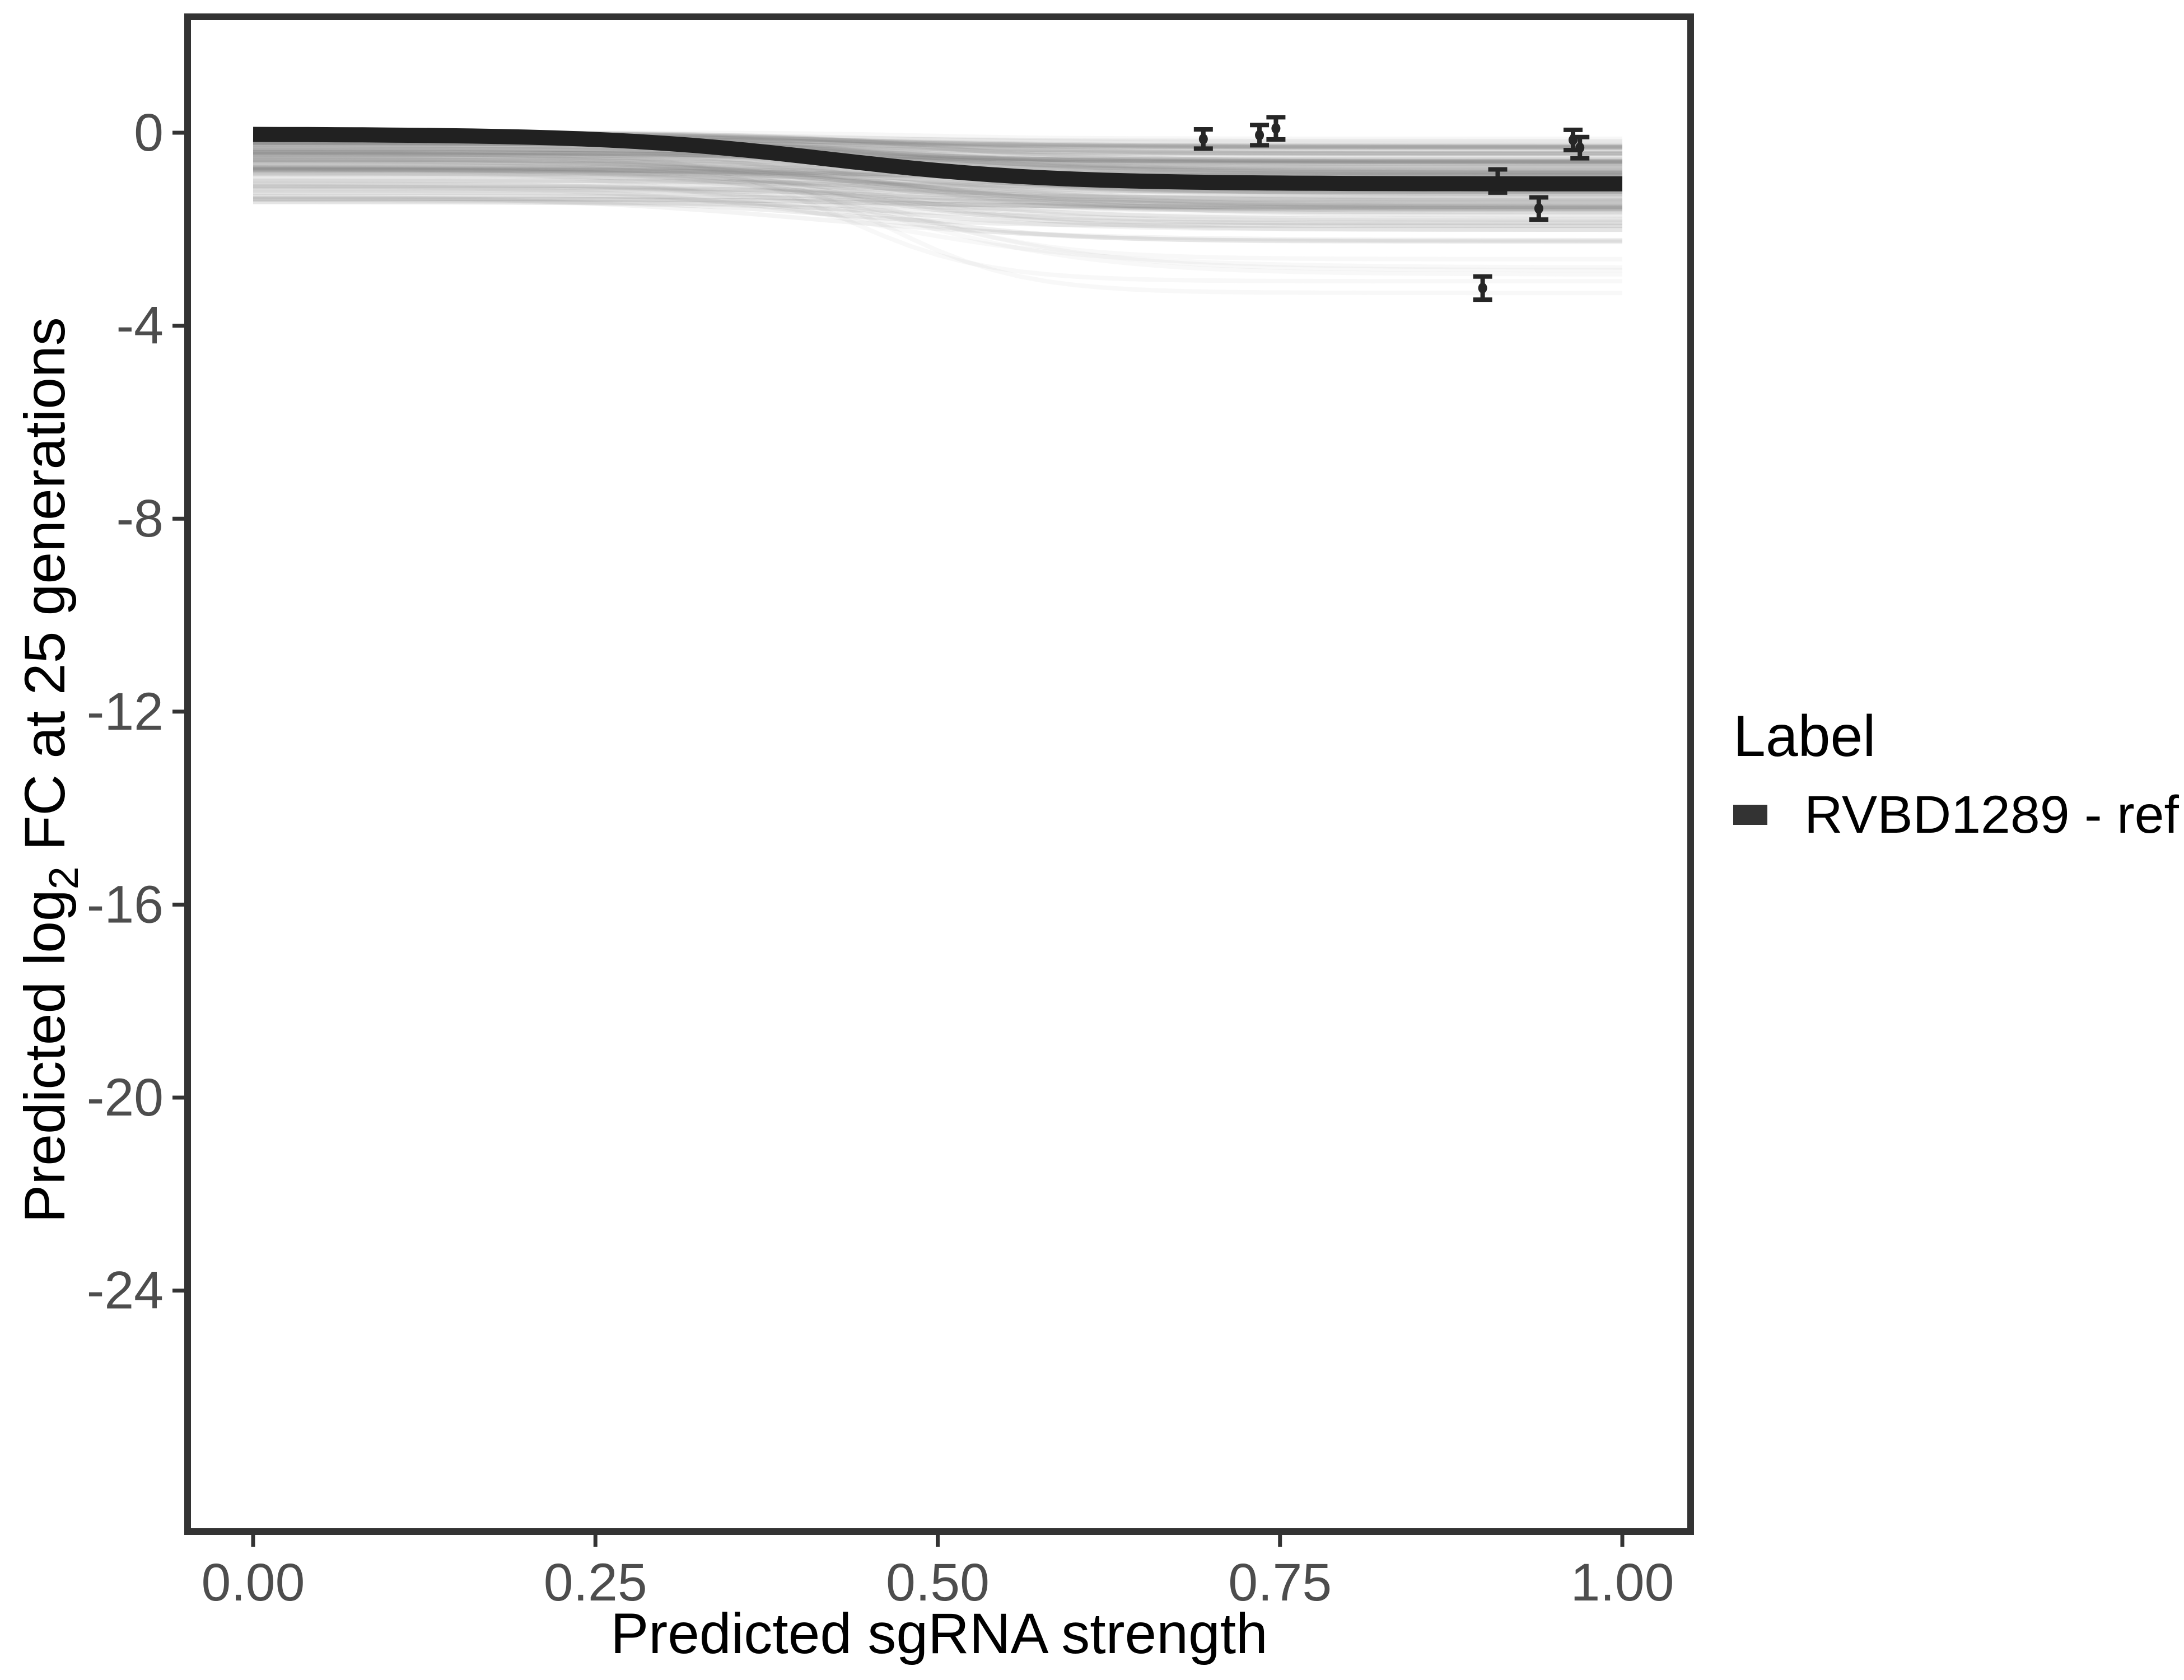 The height and width of the screenshot is (1680, 2184). I want to click on x-tick-label: 0.00, so click(254, 1583).